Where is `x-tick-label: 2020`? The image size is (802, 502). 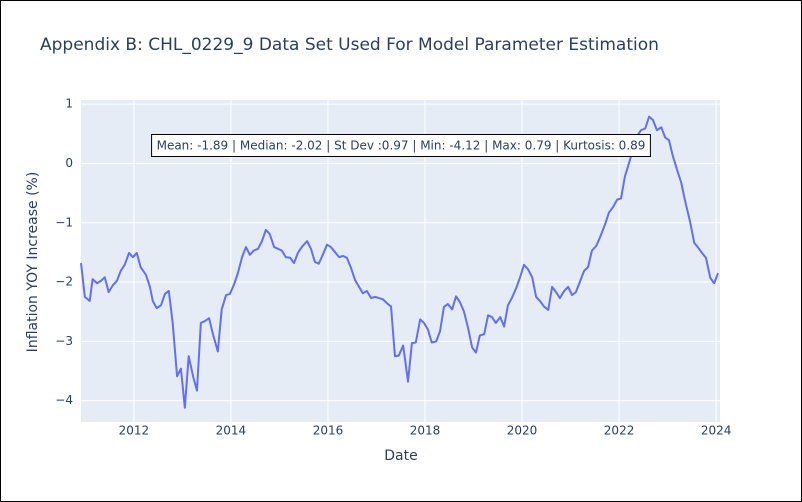 x-tick-label: 2020 is located at coordinates (522, 431).